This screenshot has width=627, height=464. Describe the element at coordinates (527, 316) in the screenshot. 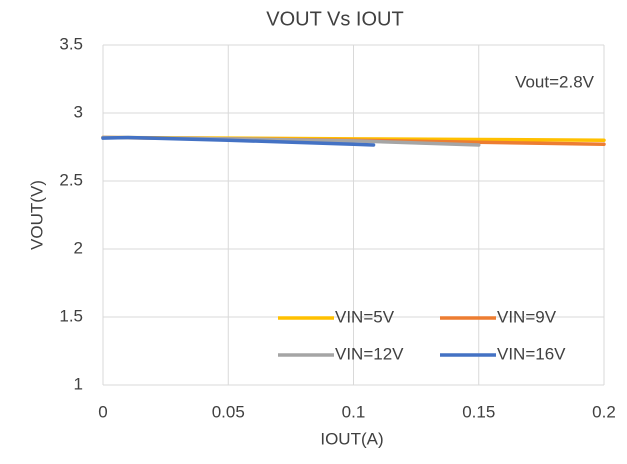

I see `legend-label: VIN=9V` at that location.